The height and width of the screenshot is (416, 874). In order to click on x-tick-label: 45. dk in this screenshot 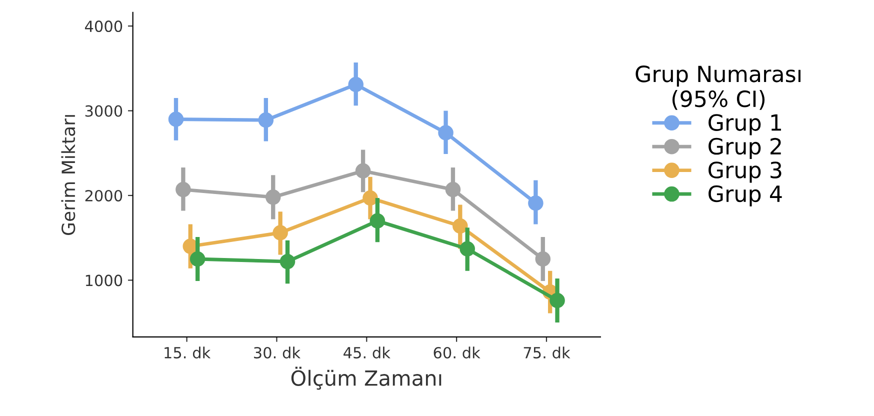, I will do `click(367, 352)`.